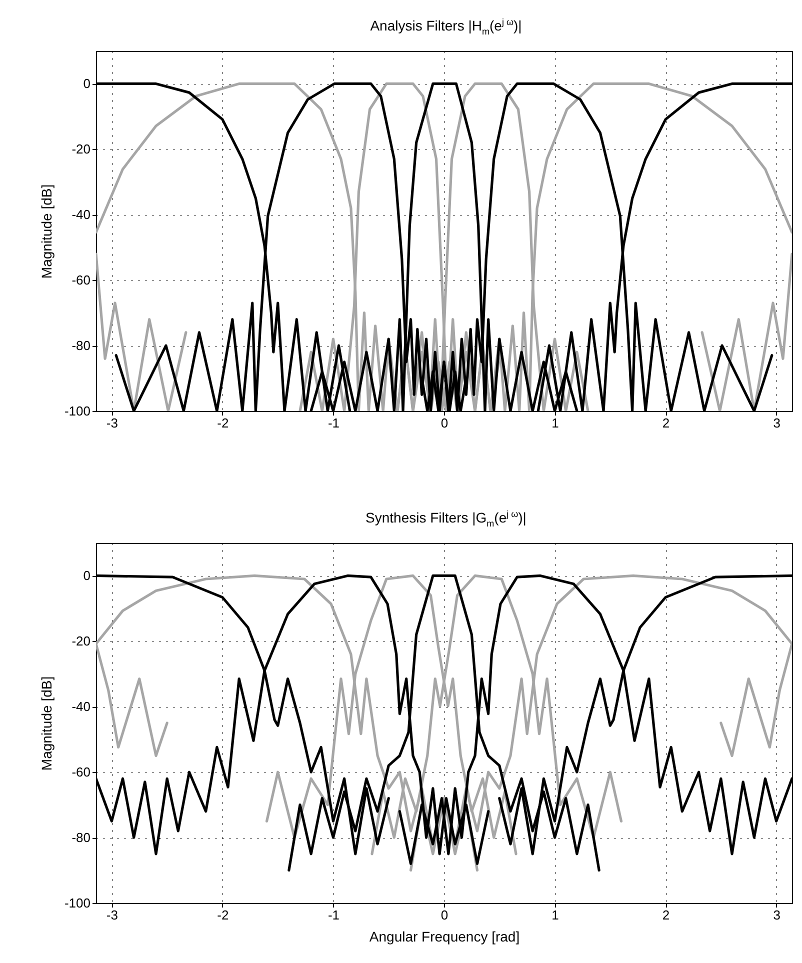  What do you see at coordinates (446, 519) in the screenshot?
I see `chart-title: Synthesis Filters |G$_{m}$(e$^{j ω}$)|` at bounding box center [446, 519].